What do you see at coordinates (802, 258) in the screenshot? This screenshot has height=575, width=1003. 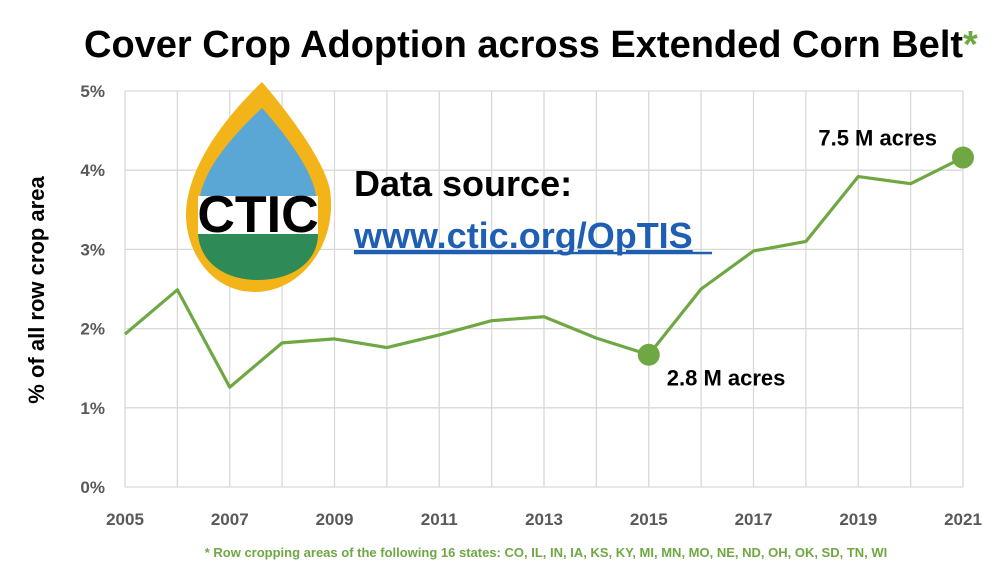 I see `annotations: 2.8 M acres 7.5 M acres` at bounding box center [802, 258].